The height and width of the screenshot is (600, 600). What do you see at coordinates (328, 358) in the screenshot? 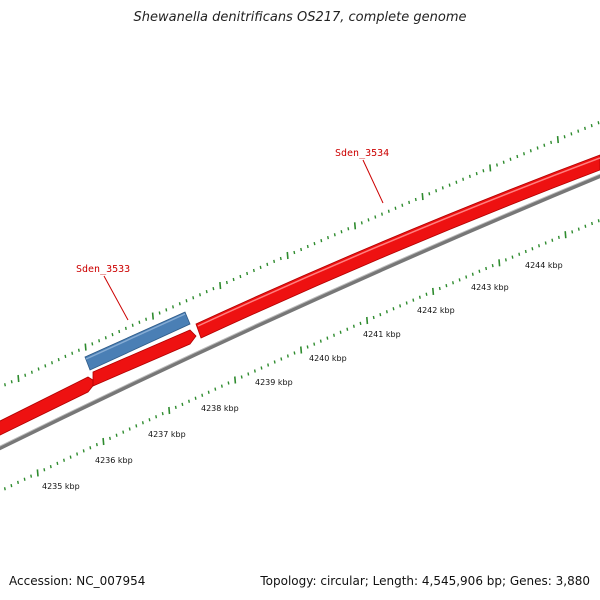
I see `kbp-label: 4240 kbp` at bounding box center [328, 358].